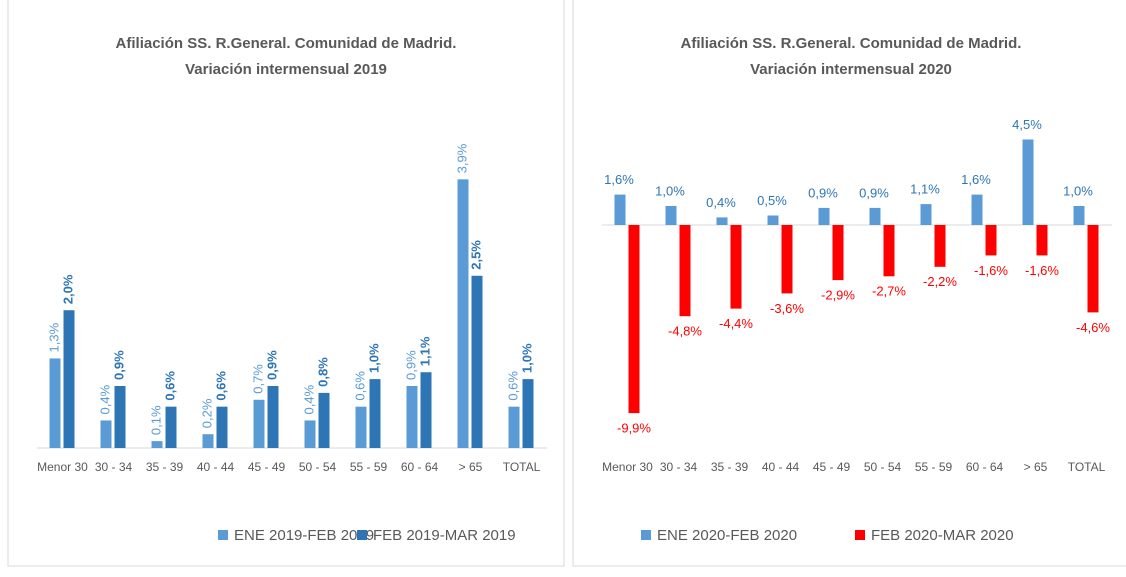 Image resolution: width=1126 pixels, height=577 pixels. Describe the element at coordinates (851, 69) in the screenshot. I see `chart-subtitle: Variación intermensual 2020` at that location.